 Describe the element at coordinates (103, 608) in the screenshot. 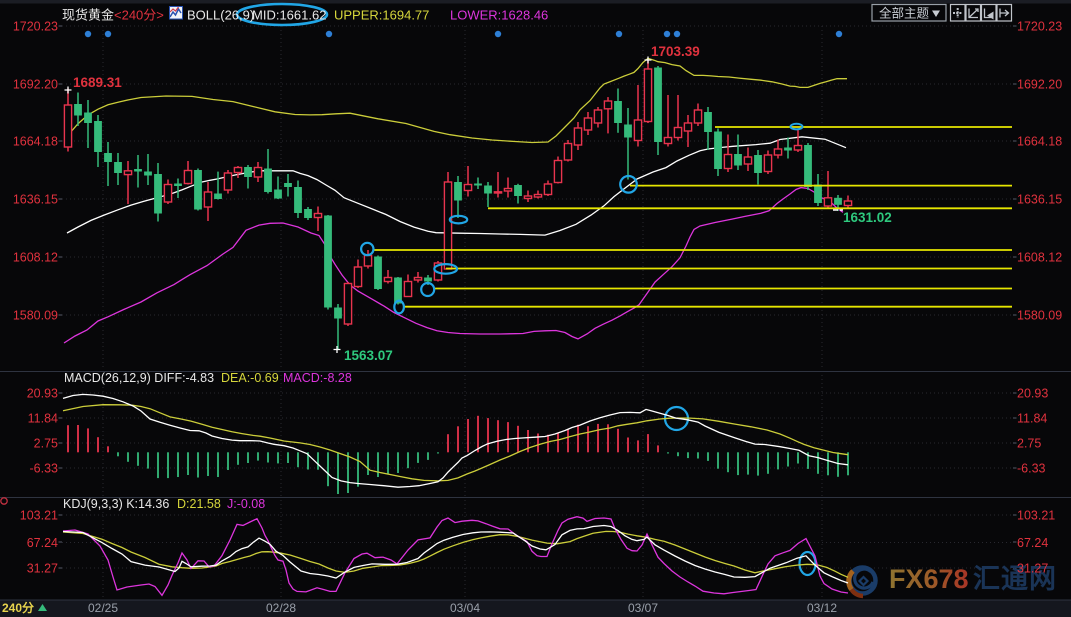

I see `svg-text: 02/25` at that location.